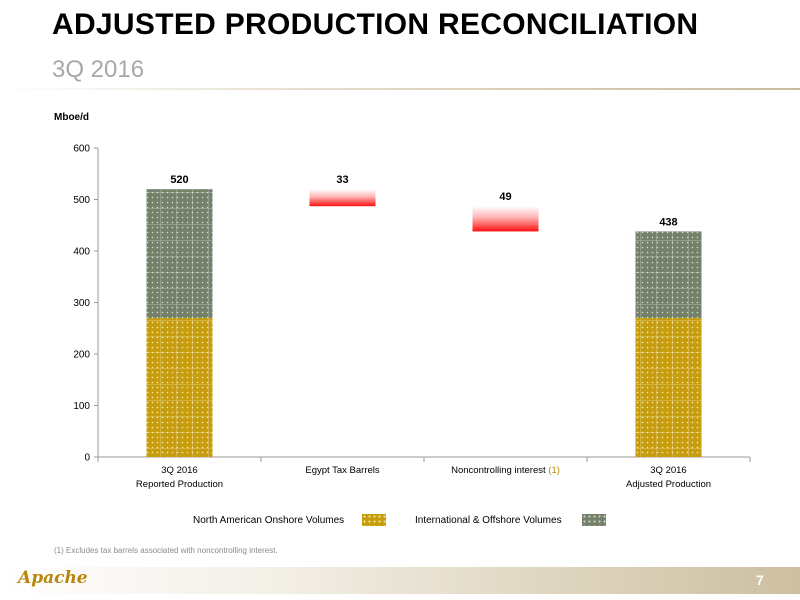  I want to click on x-category-label: Noncontrolling interest (1), so click(505, 470).